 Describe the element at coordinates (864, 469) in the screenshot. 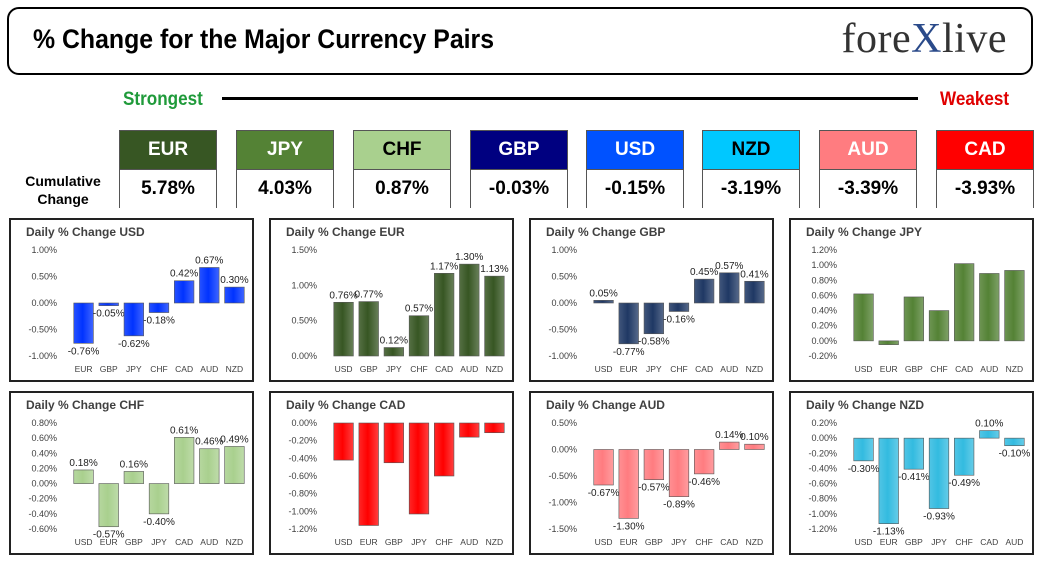

I see `data-label: -0.30%` at that location.